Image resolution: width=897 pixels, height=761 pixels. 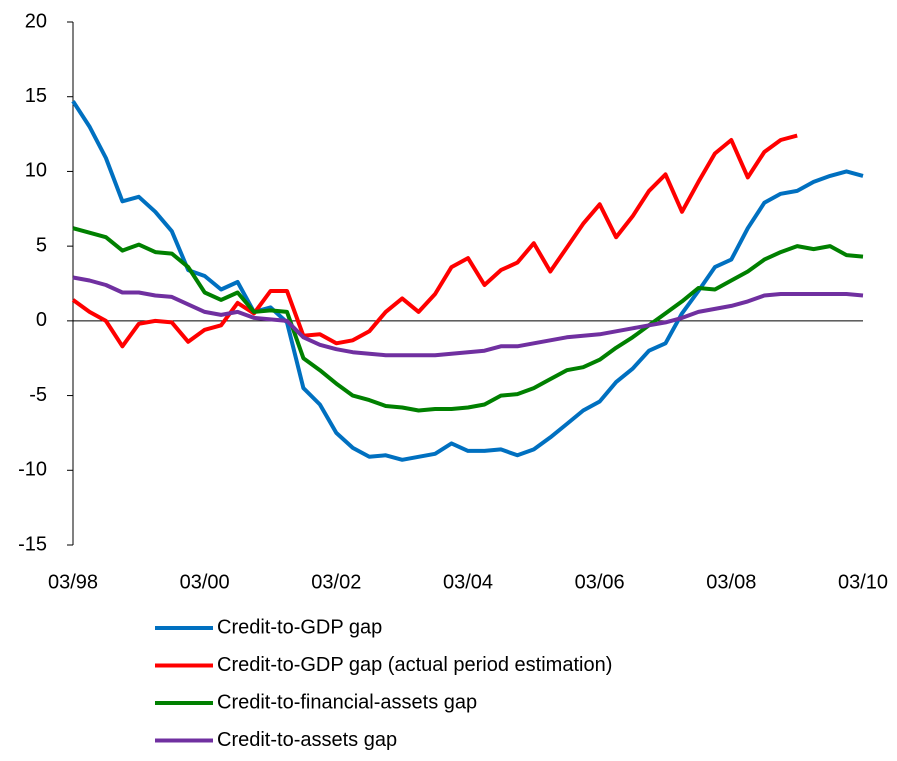 What do you see at coordinates (336, 582) in the screenshot?
I see `x-tick-label: 03/02` at bounding box center [336, 582].